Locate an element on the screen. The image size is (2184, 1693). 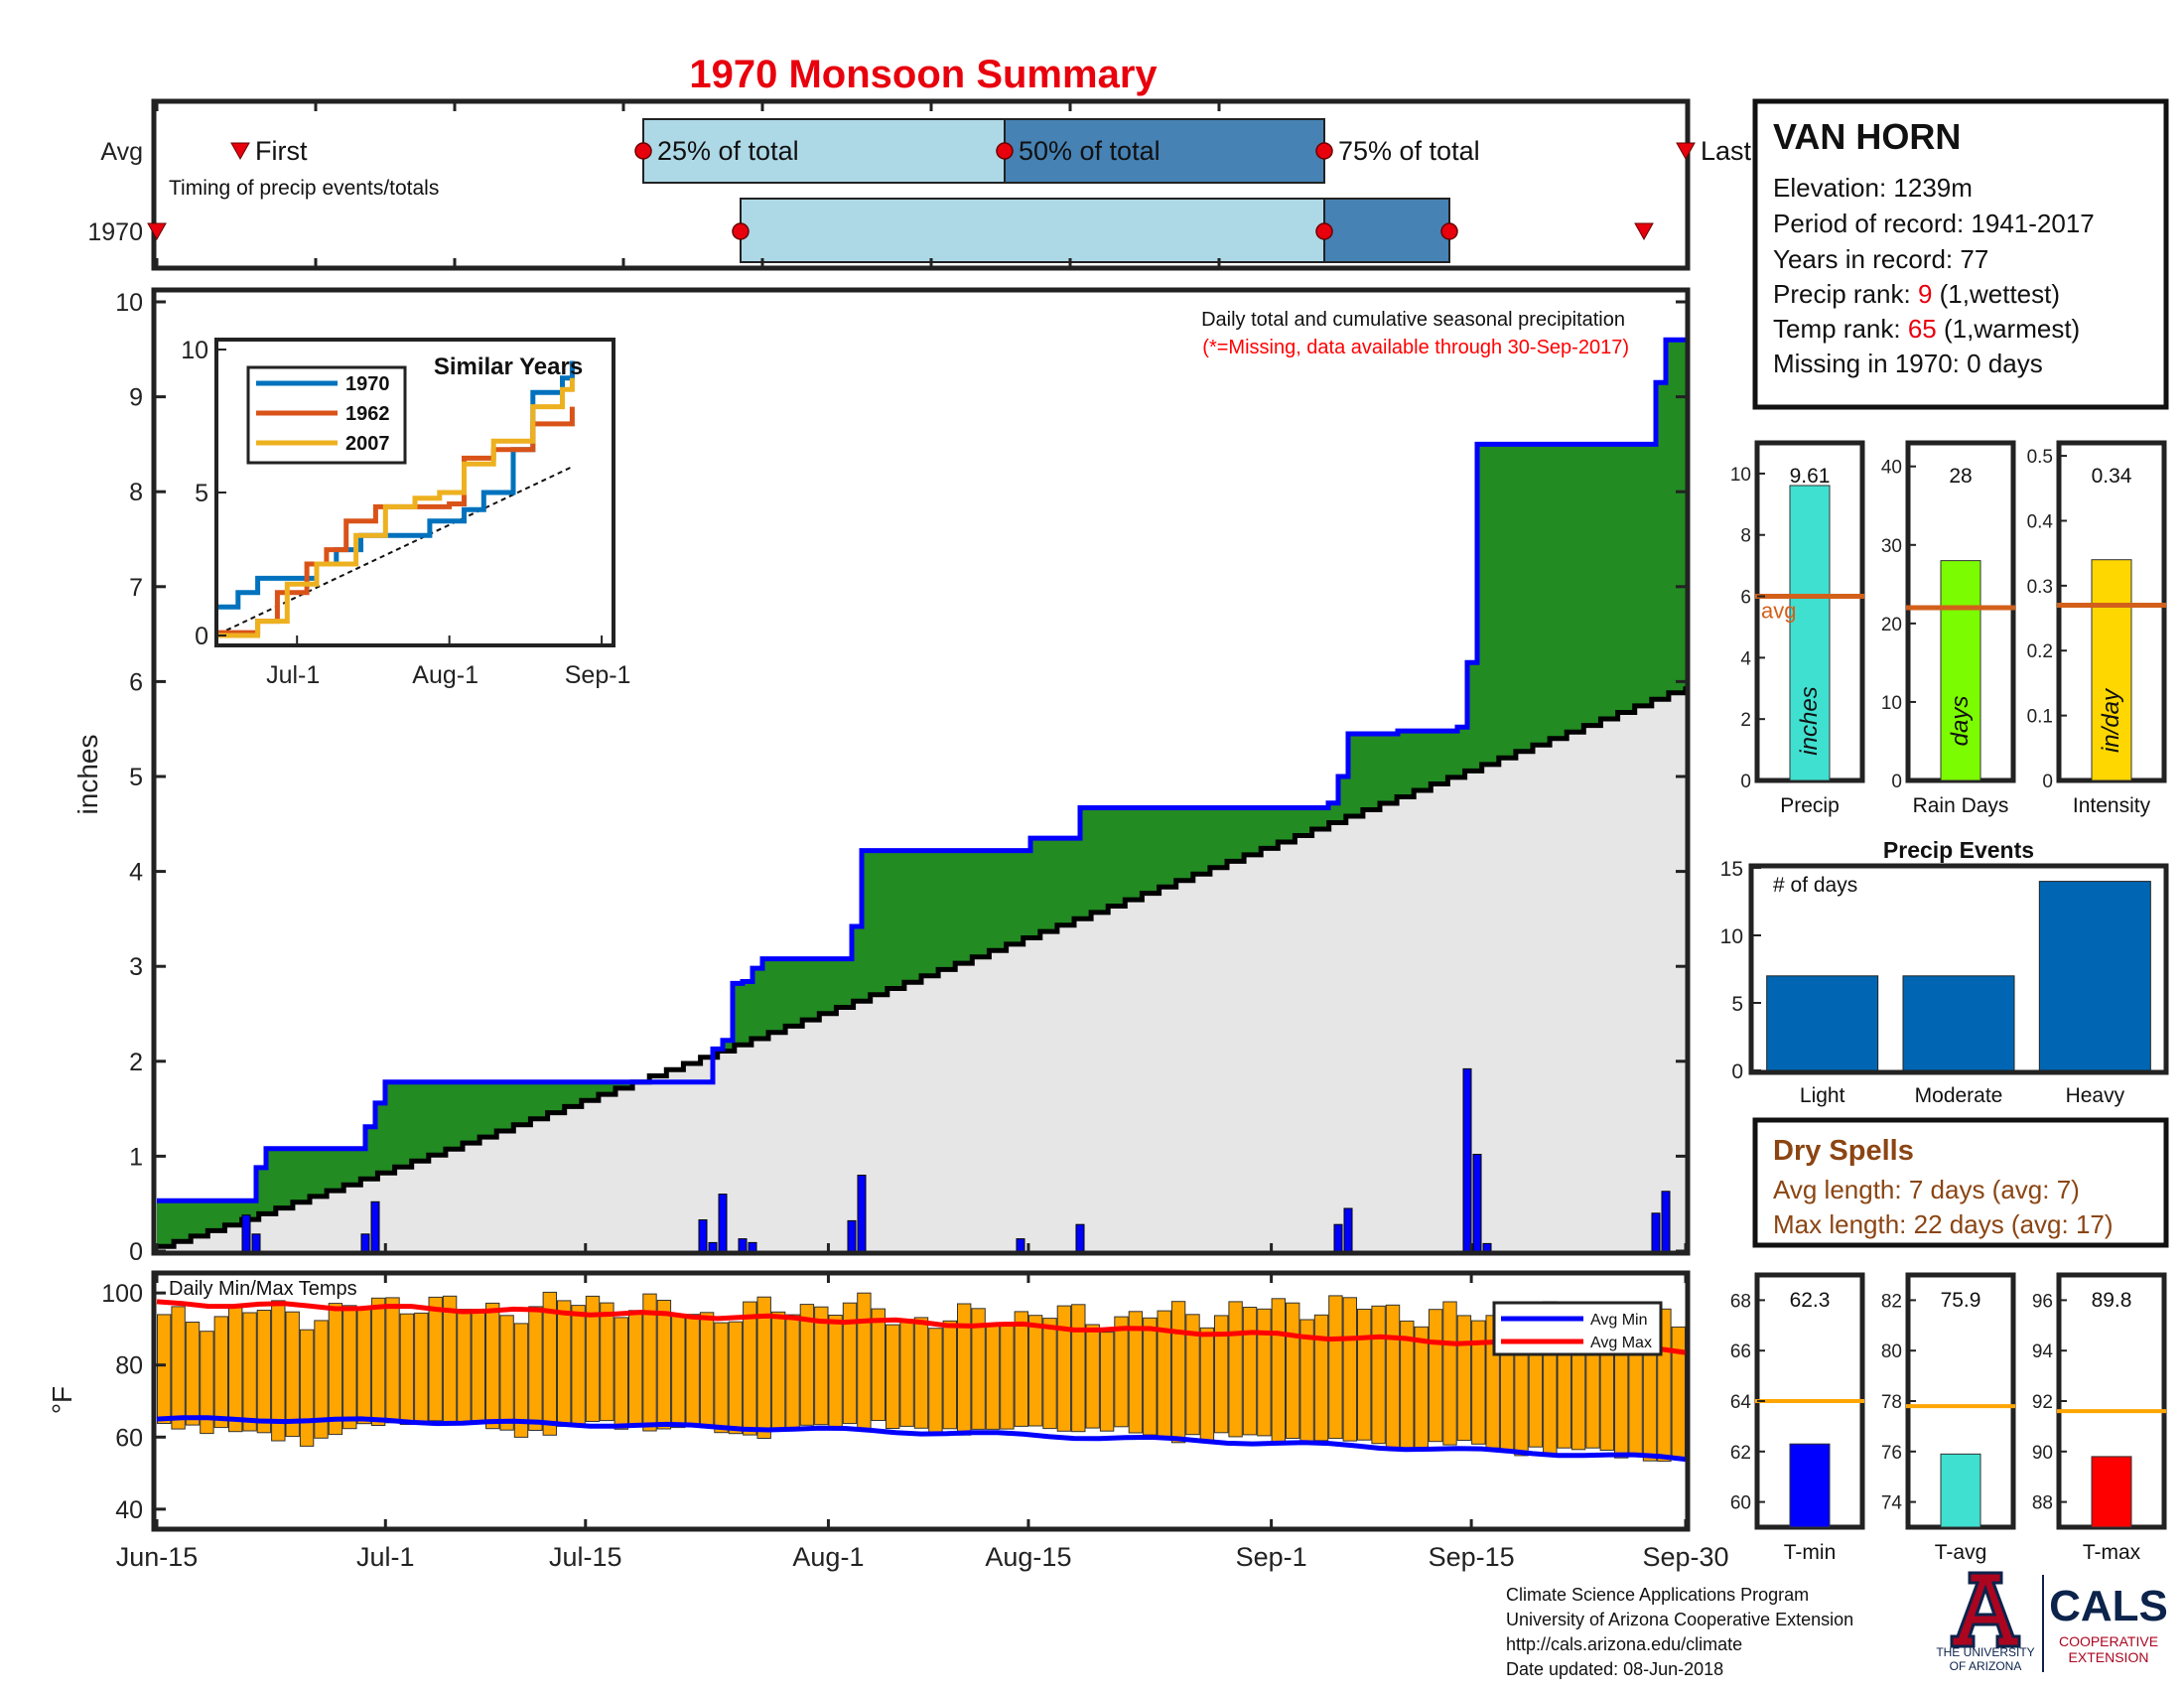
dry-spells-title: Dry Spells is located at coordinates (1843, 1151).